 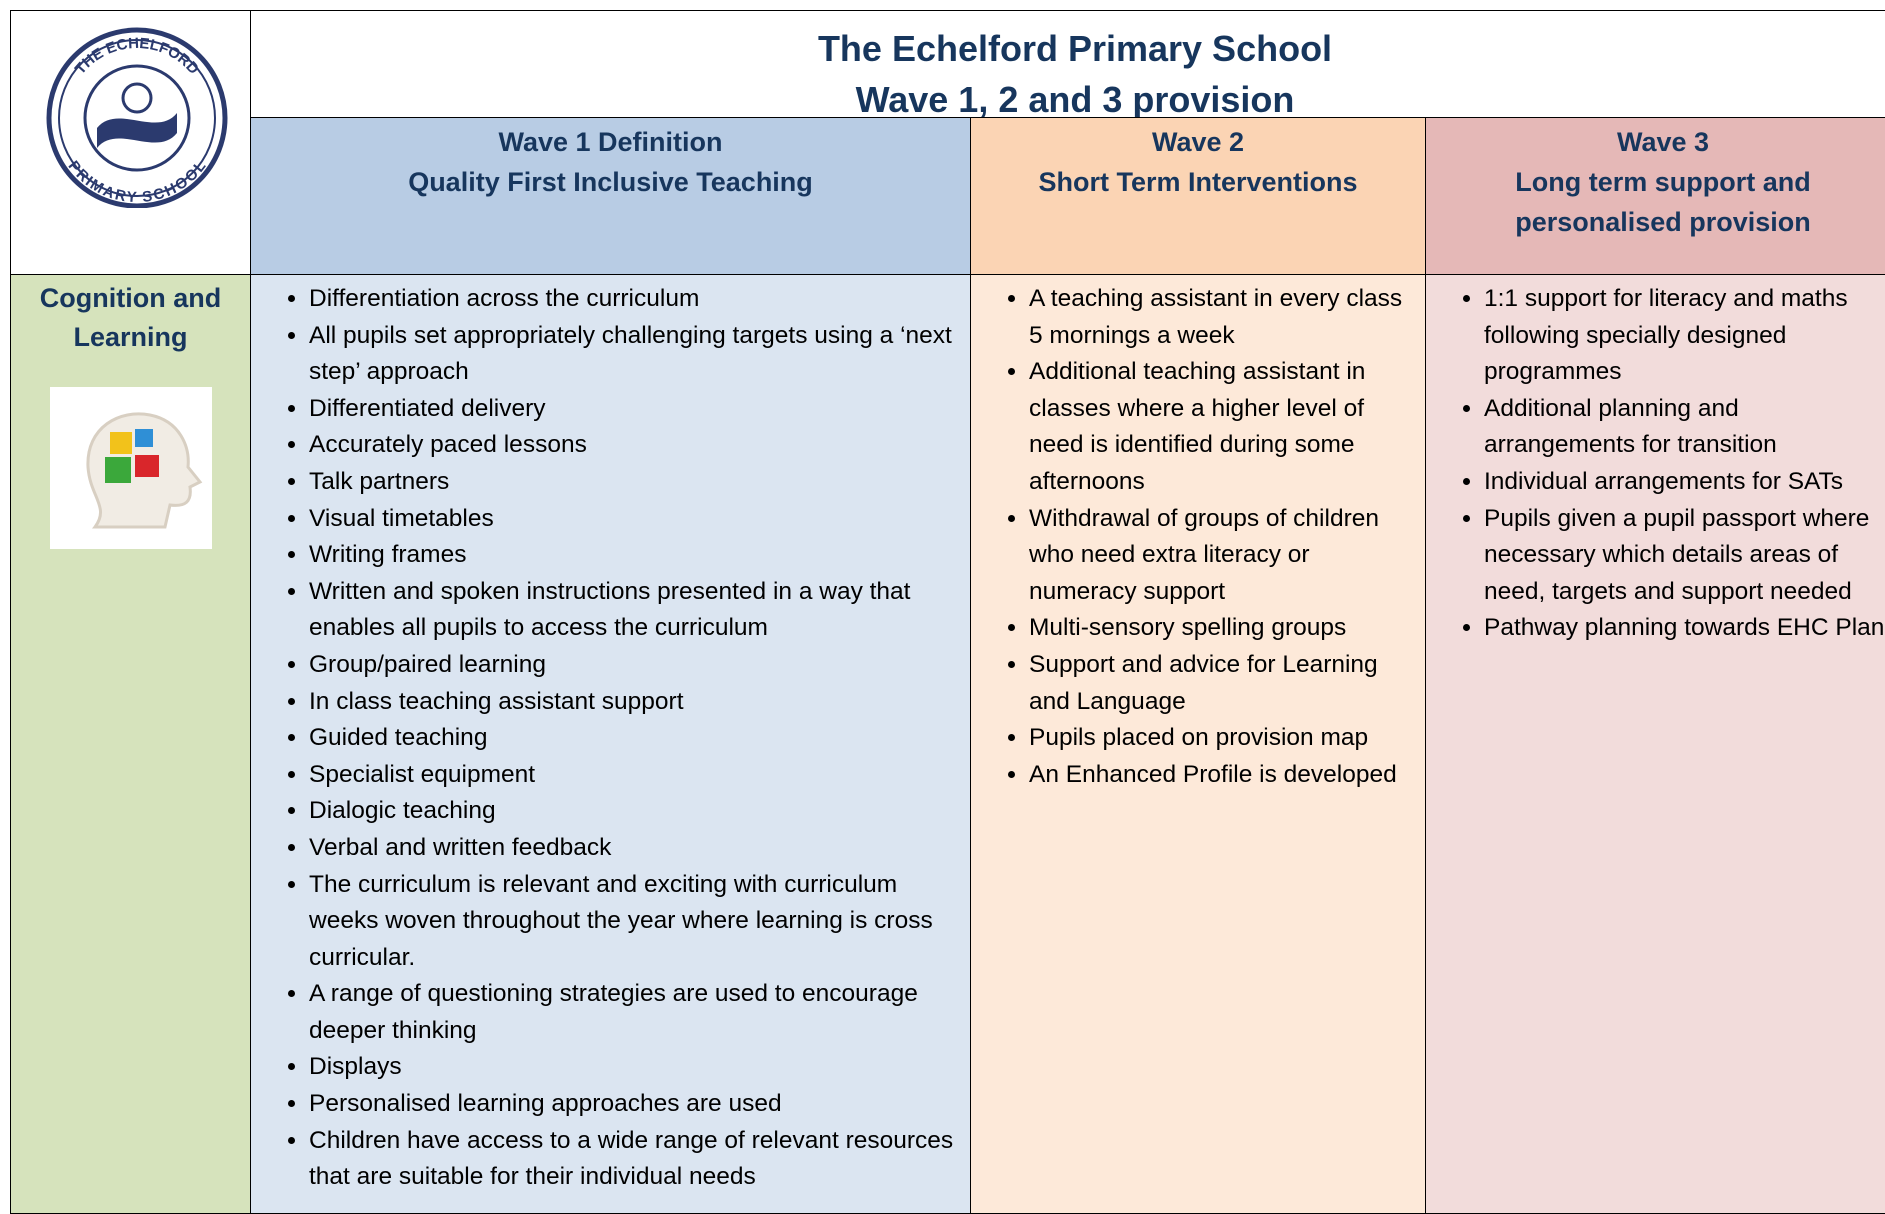 I want to click on bullet-item: Group/paired learning, so click(x=634, y=665).